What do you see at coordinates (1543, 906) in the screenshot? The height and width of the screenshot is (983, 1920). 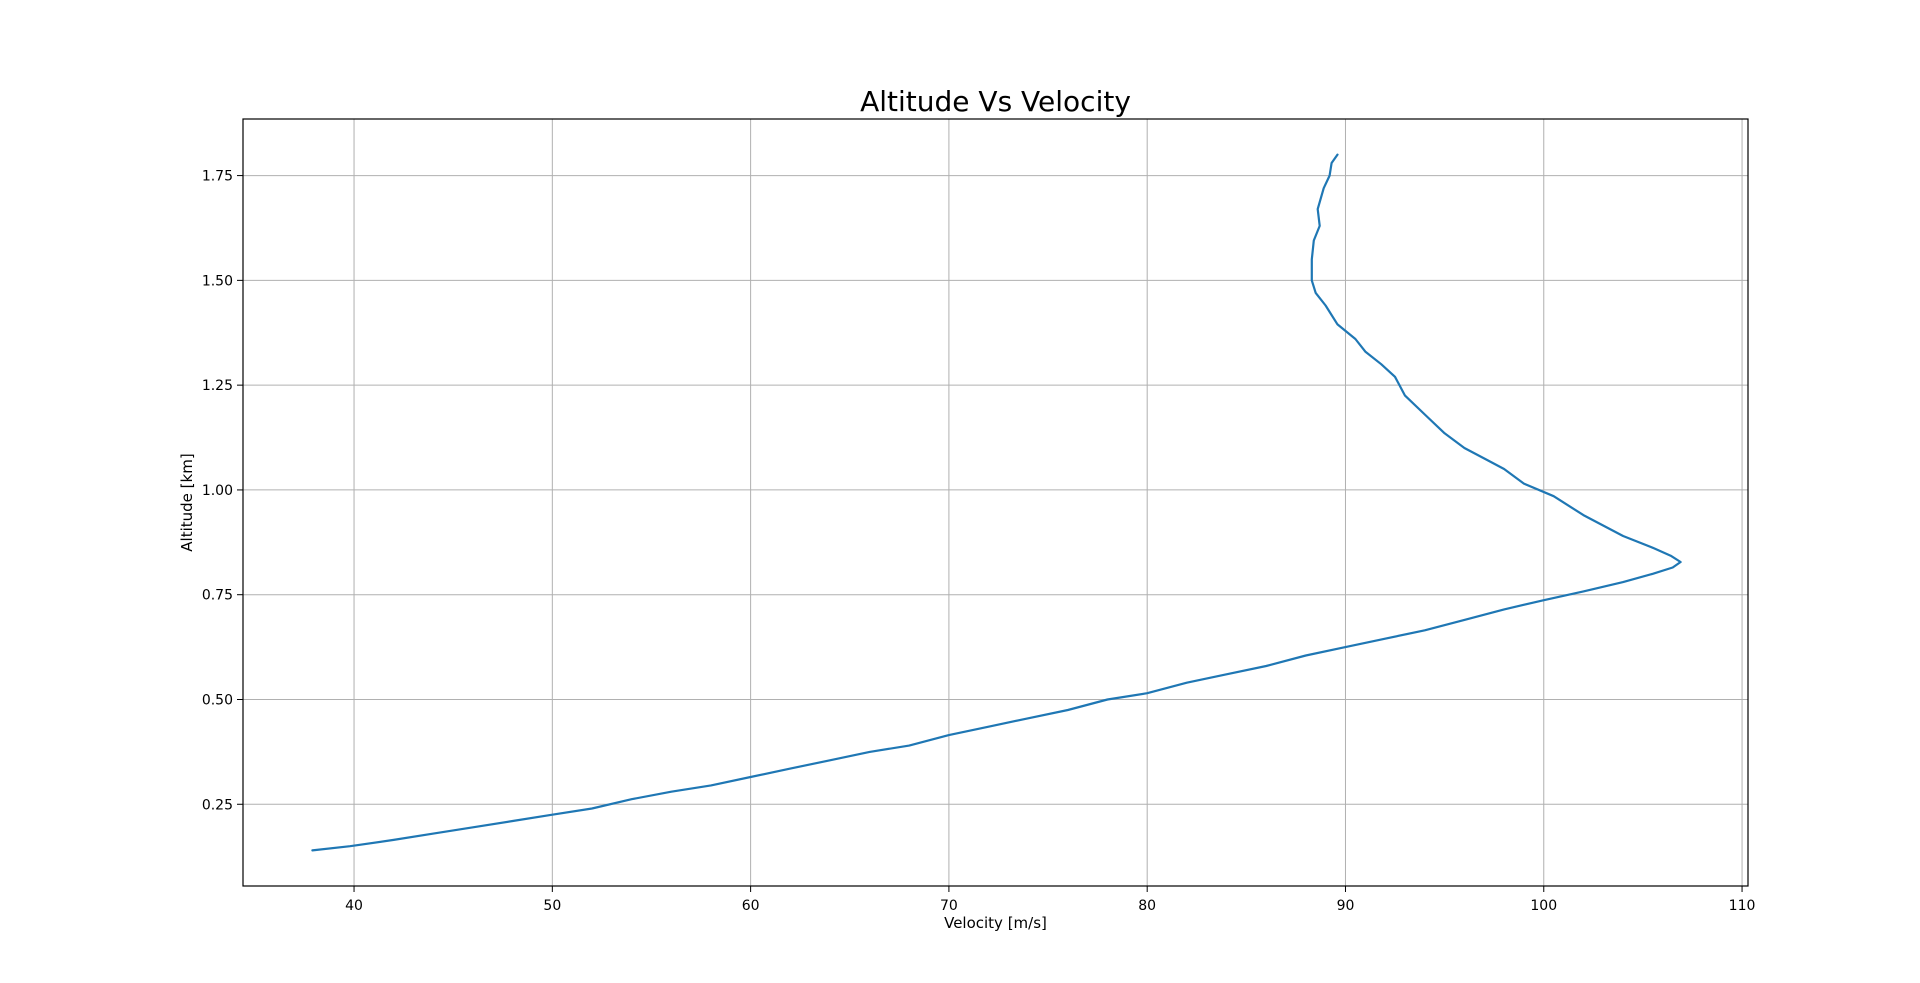 I see `x-tick-label: 100` at bounding box center [1543, 906].